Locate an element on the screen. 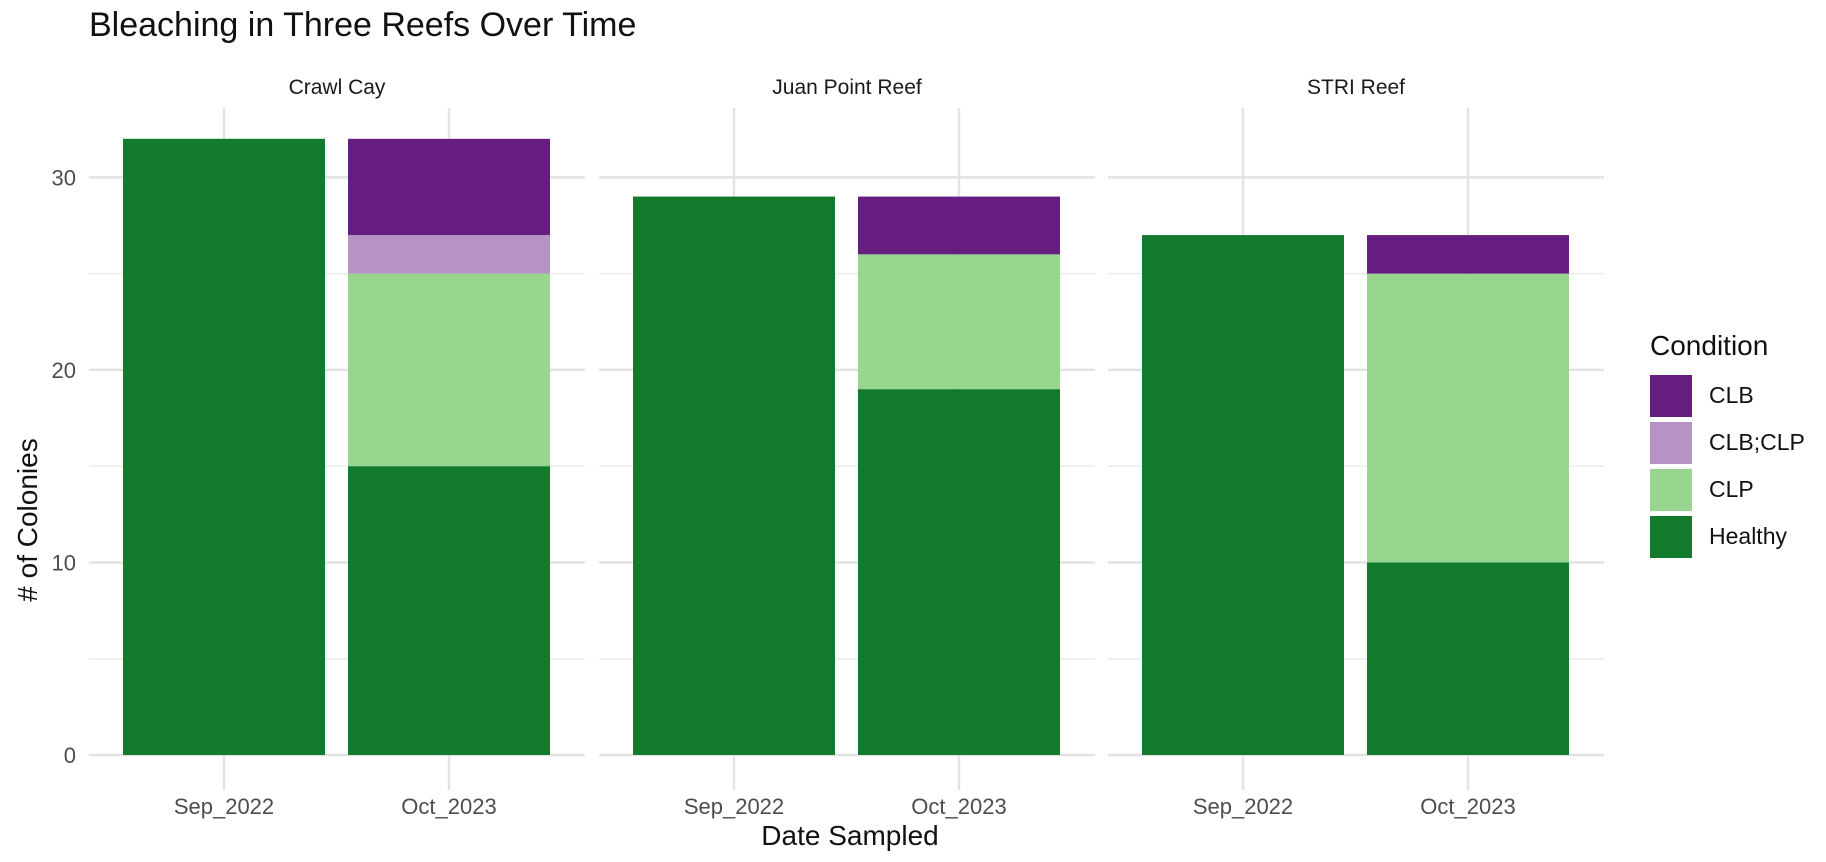 This screenshot has width=1826, height=862. legend: Condition CLB CLB;CLP CLP Healthy is located at coordinates (1727, 445).